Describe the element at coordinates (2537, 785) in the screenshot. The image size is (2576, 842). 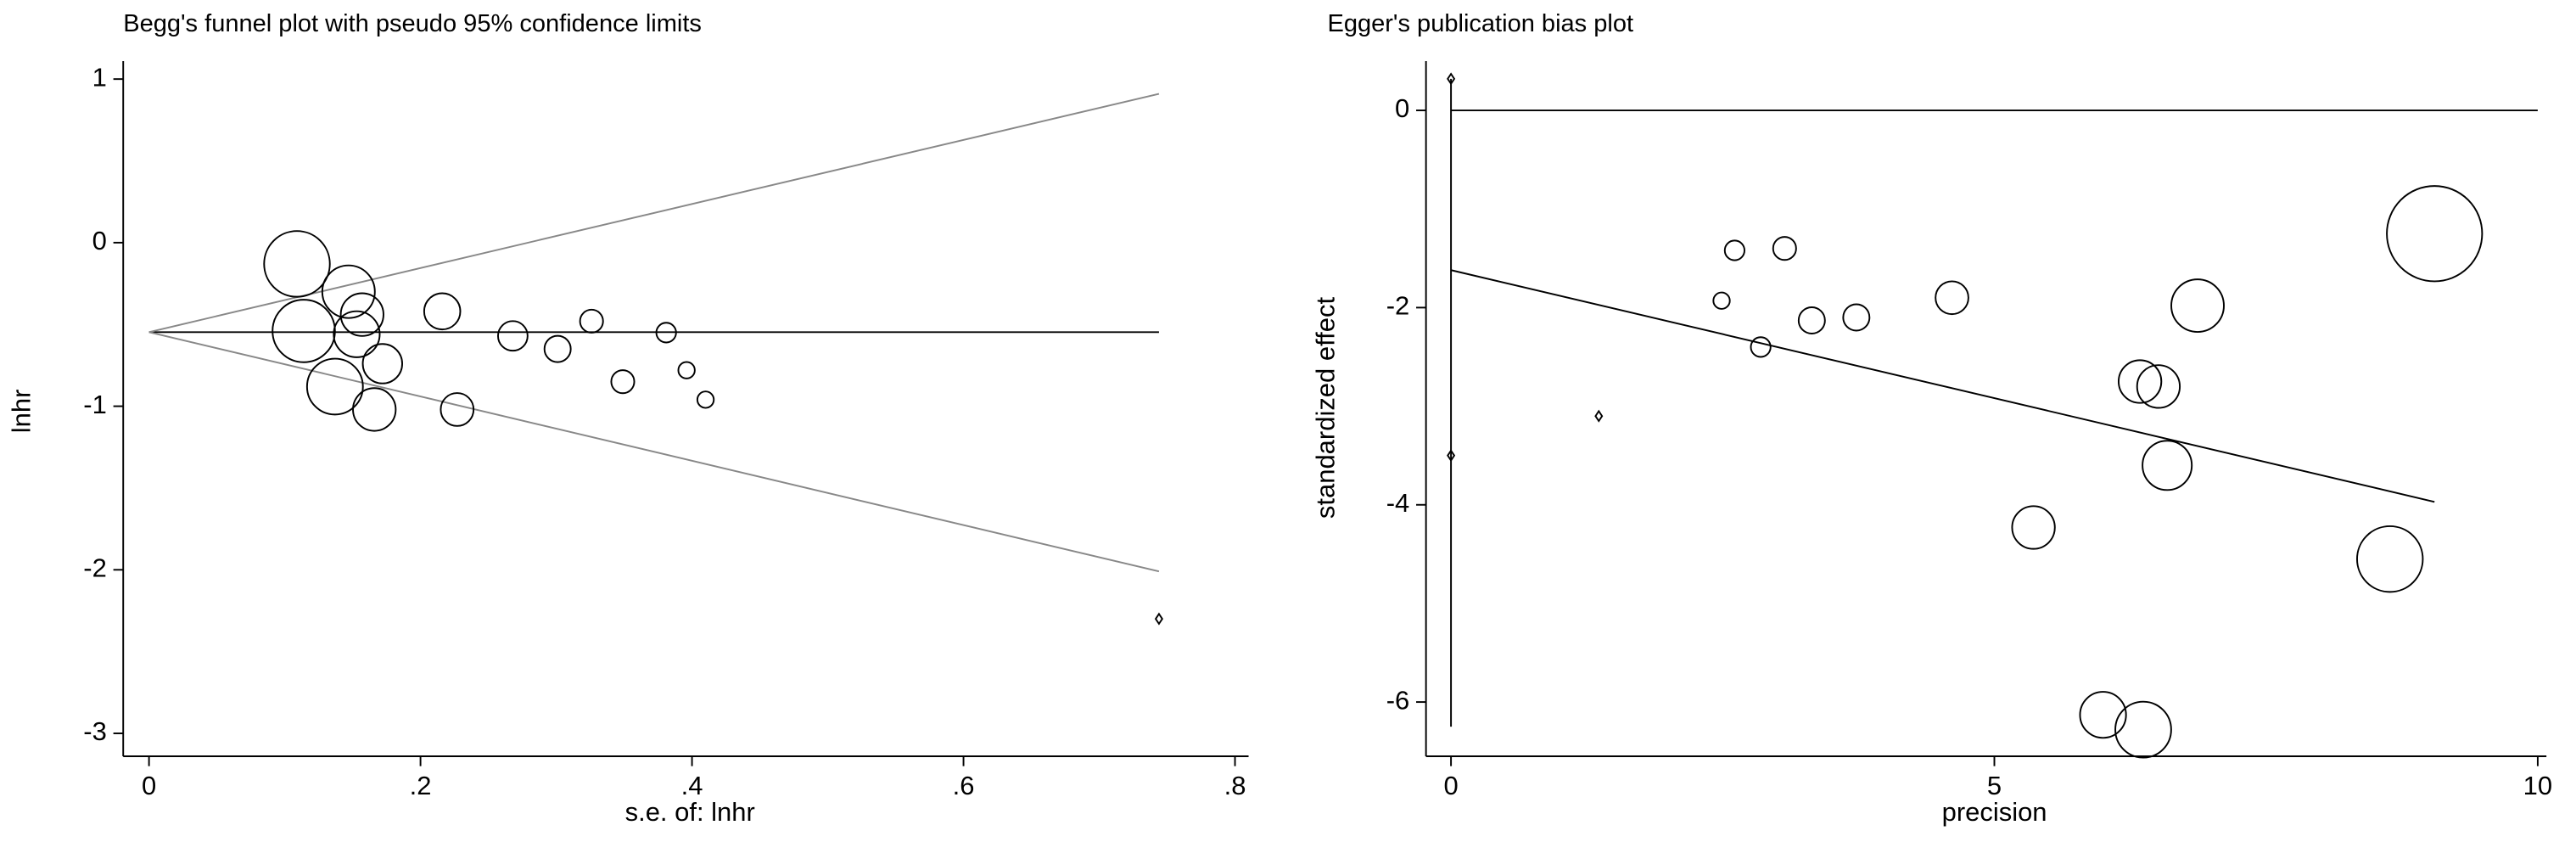
I see `x-tick-label: 10` at that location.